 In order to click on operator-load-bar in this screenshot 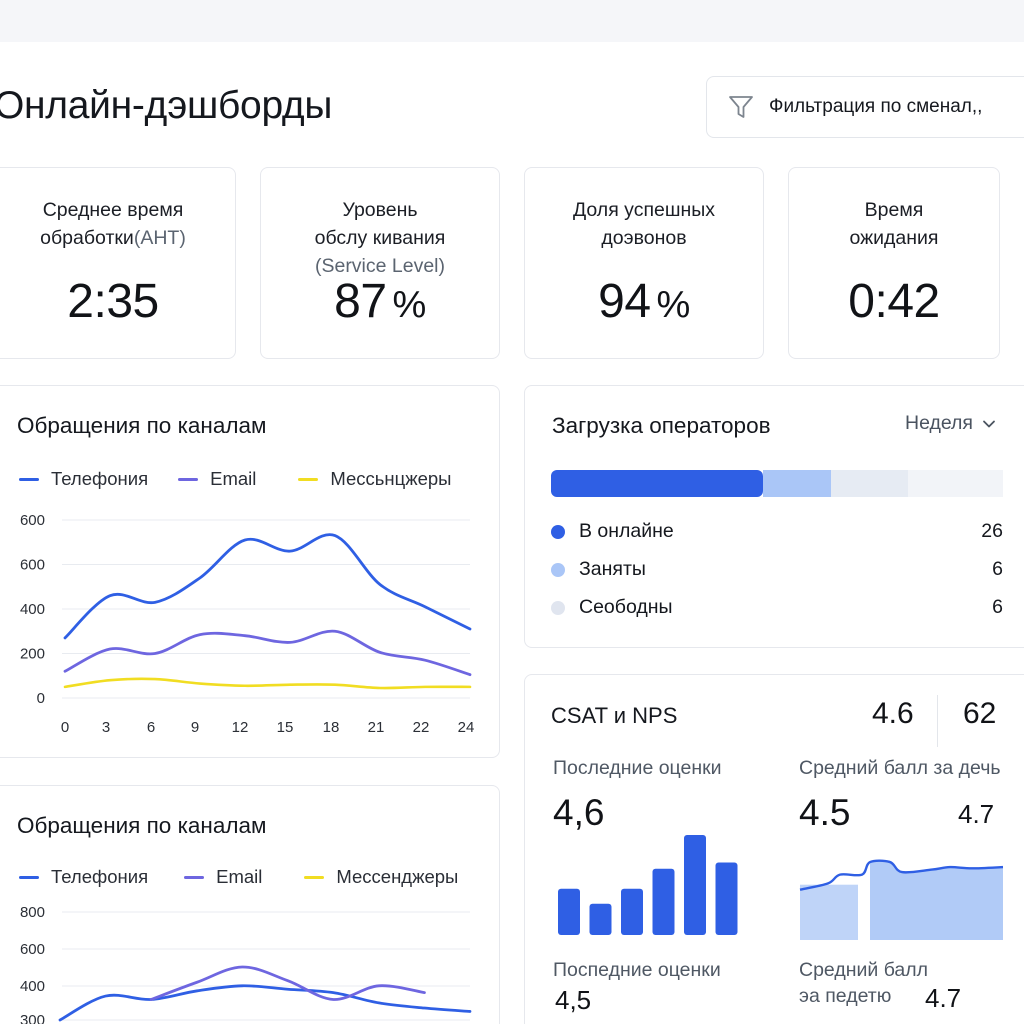, I will do `click(777, 483)`.